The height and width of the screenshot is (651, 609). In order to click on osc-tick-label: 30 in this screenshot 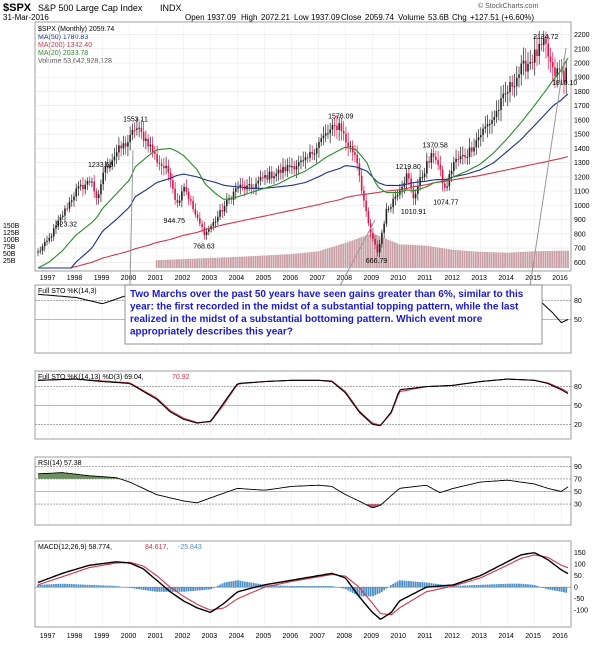, I will do `click(578, 505)`.